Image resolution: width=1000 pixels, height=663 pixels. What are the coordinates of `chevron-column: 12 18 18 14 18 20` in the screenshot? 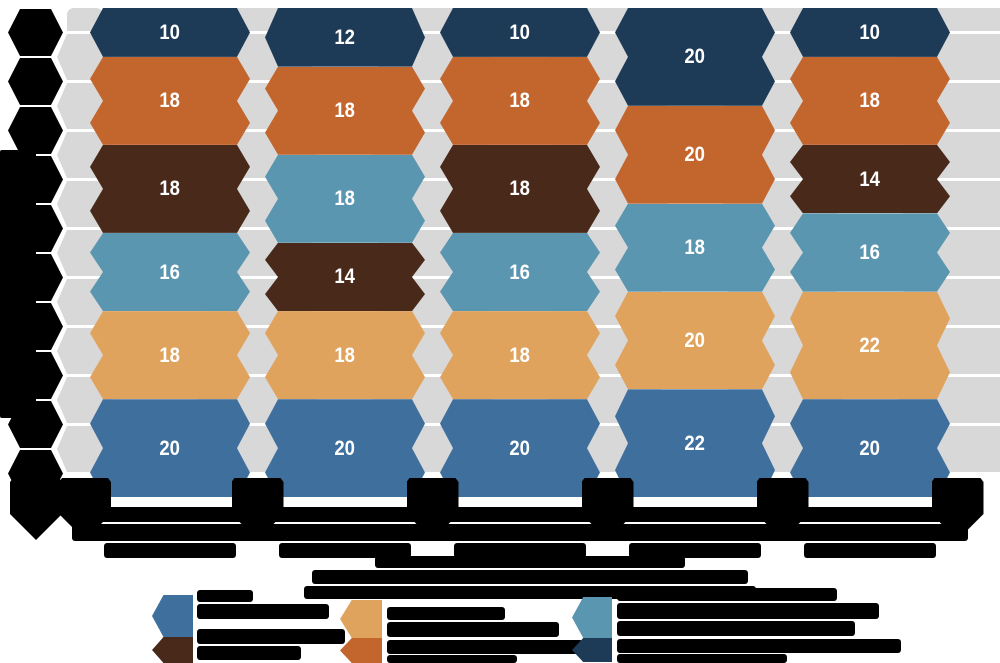 It's located at (345, 252).